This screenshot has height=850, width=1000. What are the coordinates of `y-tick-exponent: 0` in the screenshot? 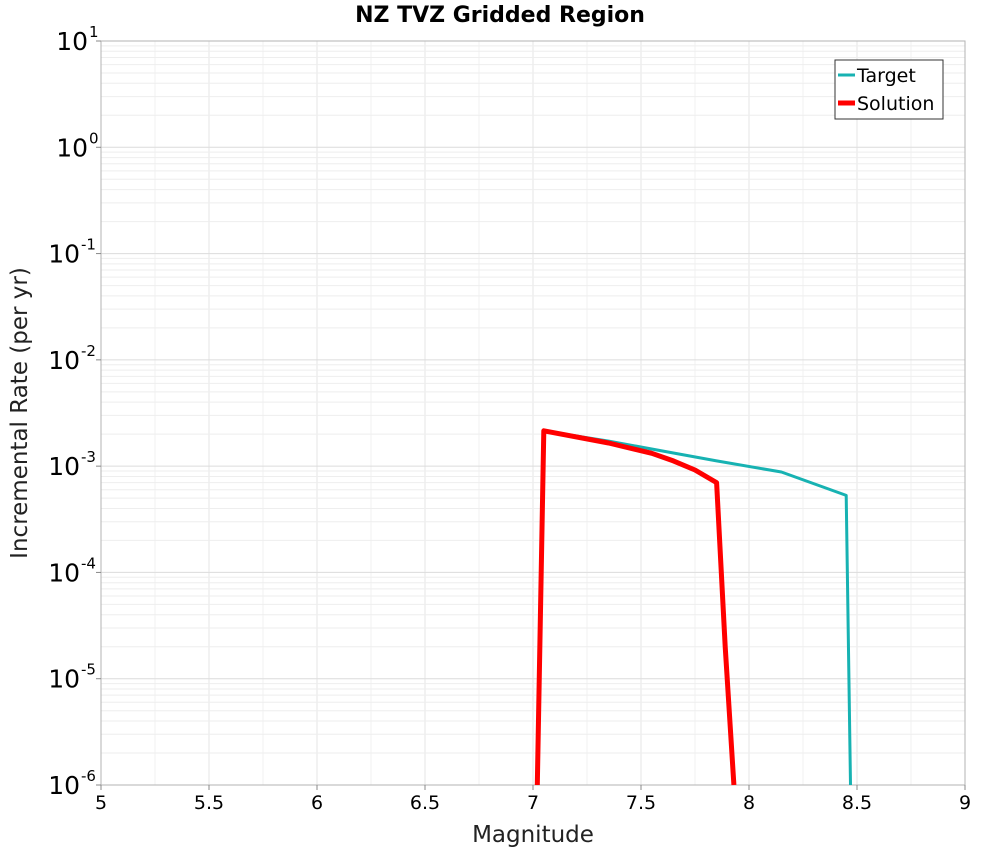 It's located at (94, 138).